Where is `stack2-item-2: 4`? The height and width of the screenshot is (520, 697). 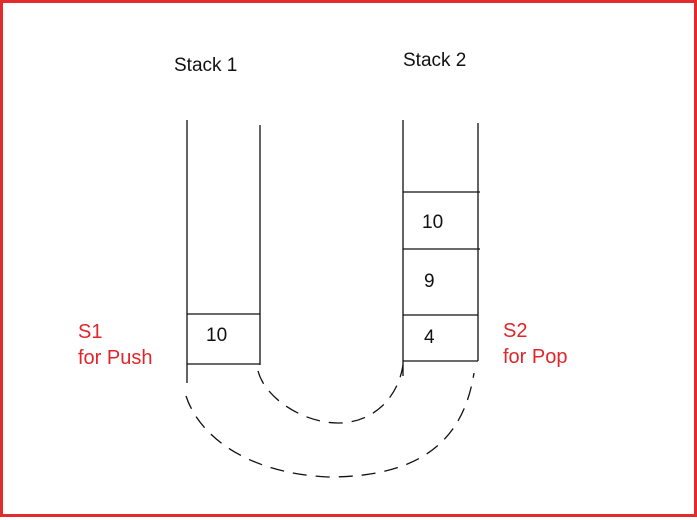 stack2-item-2: 4 is located at coordinates (429, 337).